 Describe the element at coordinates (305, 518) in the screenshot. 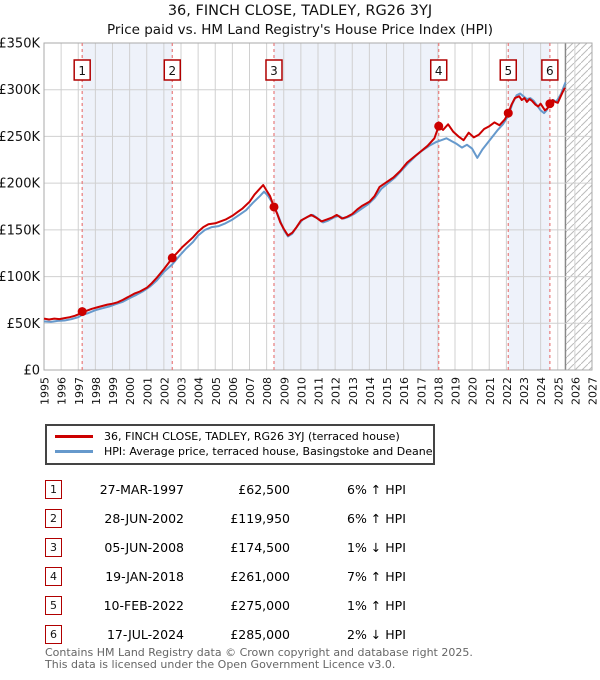

I see `sale-row-2: 2 28-JUN-2002 £119,950 6% ↑ HPI` at that location.